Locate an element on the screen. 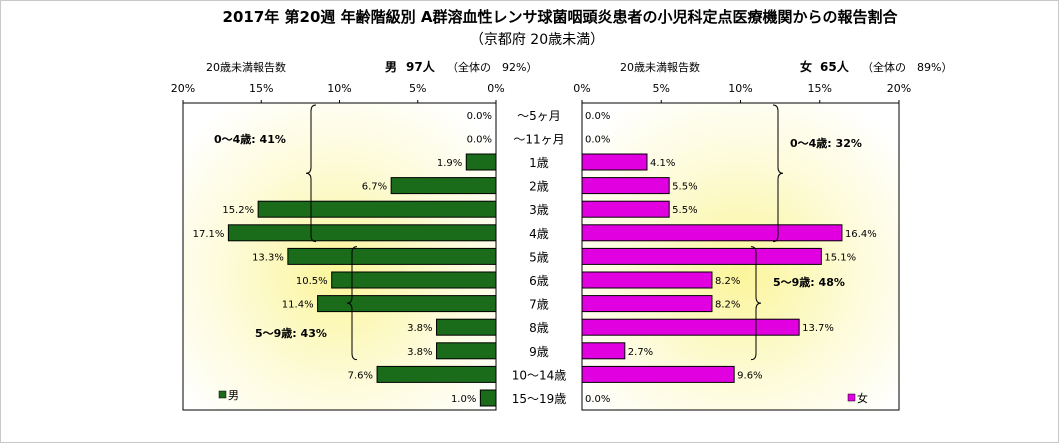  male-header-share: （全体の 92%） is located at coordinates (492, 67).